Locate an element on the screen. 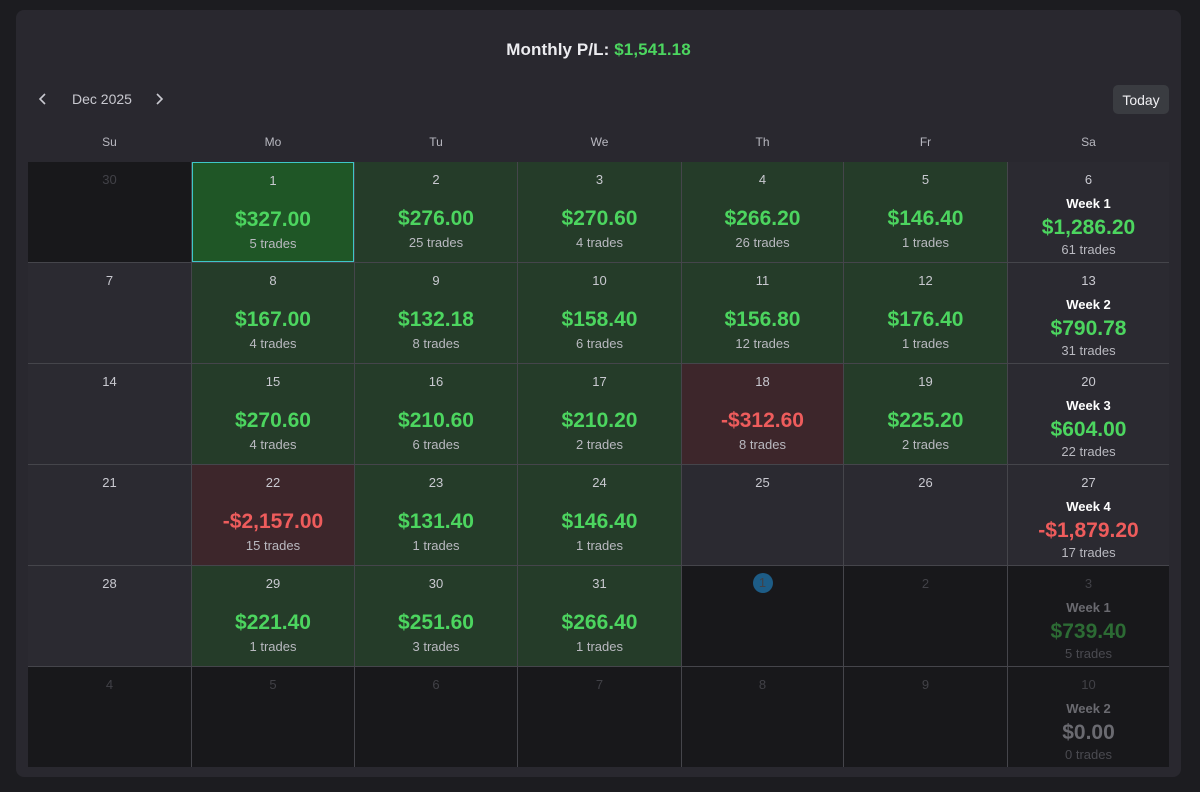  weekday-label: Su is located at coordinates (109, 142).